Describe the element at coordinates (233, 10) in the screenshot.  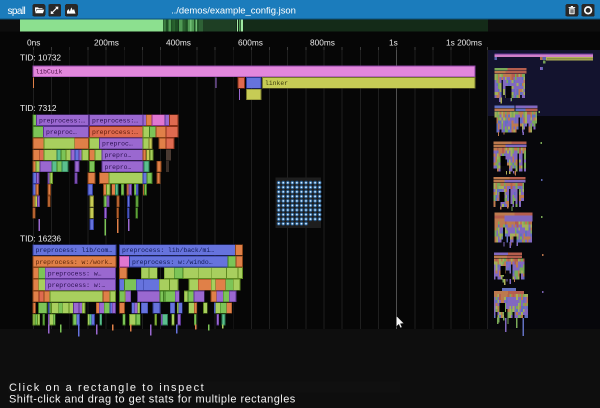
I see `svg-text: ../demos/example_config.json` at that location.